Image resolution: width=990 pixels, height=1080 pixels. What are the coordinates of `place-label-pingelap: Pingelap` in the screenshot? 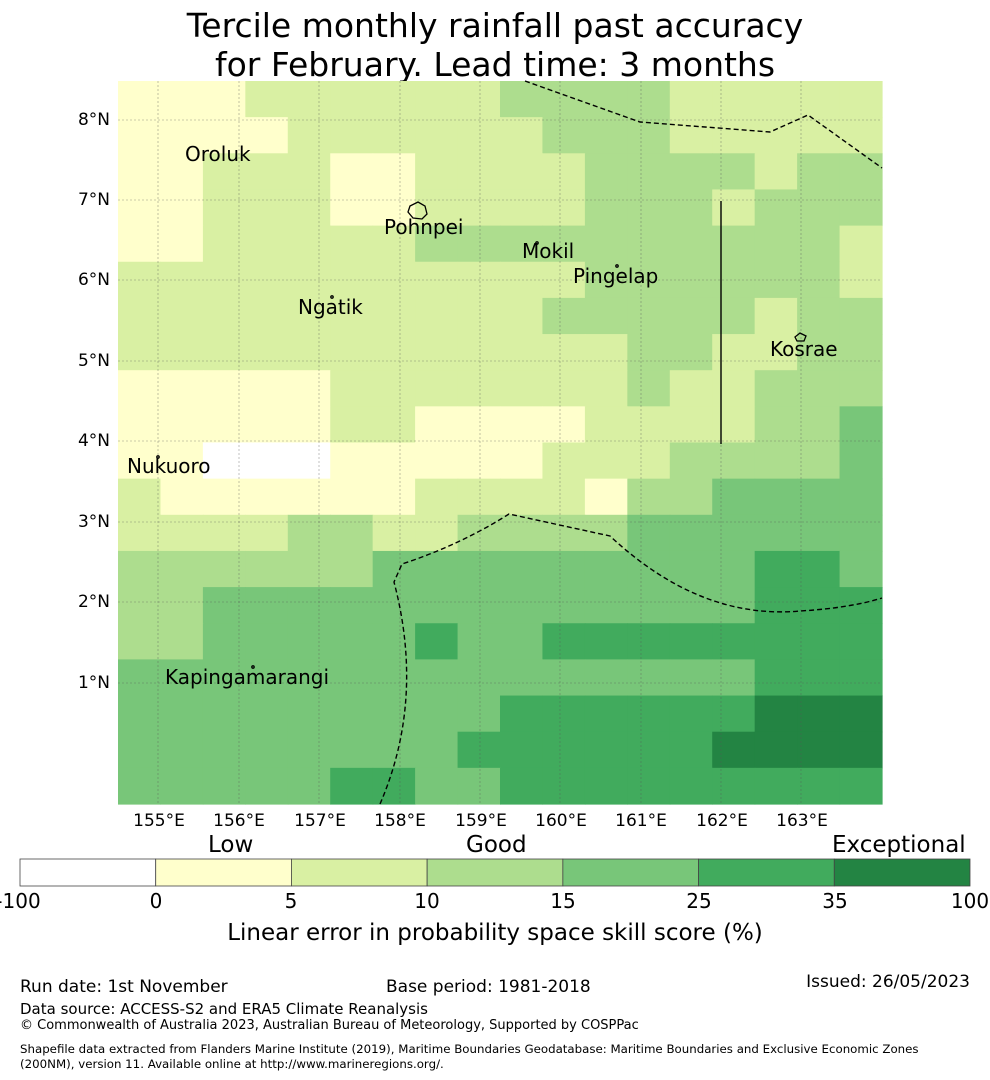 It's located at (616, 276).